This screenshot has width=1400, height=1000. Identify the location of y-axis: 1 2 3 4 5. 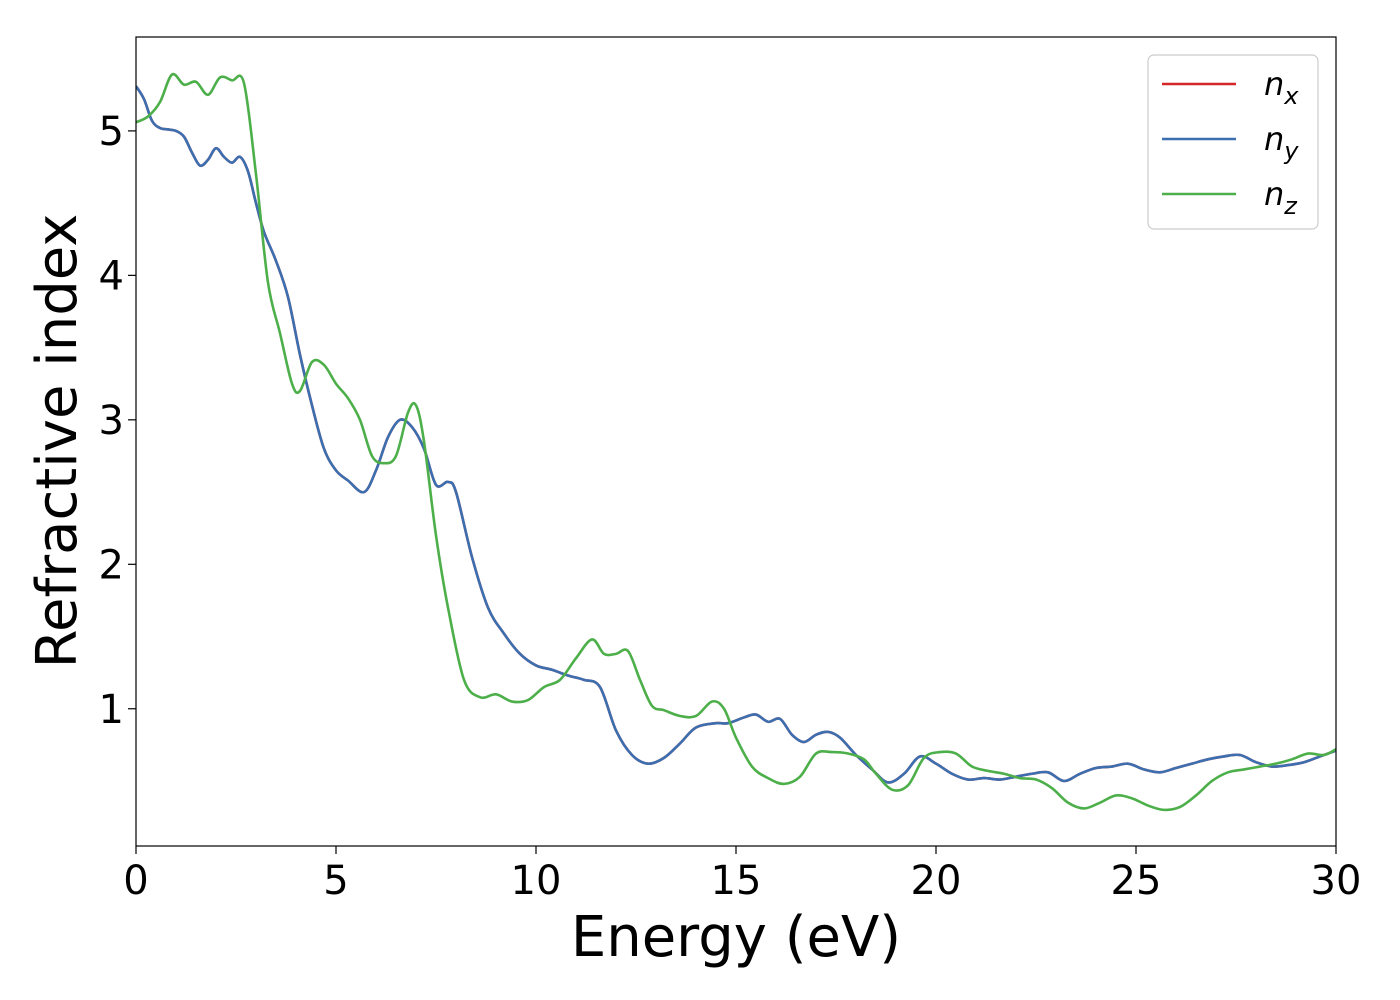
(117, 421).